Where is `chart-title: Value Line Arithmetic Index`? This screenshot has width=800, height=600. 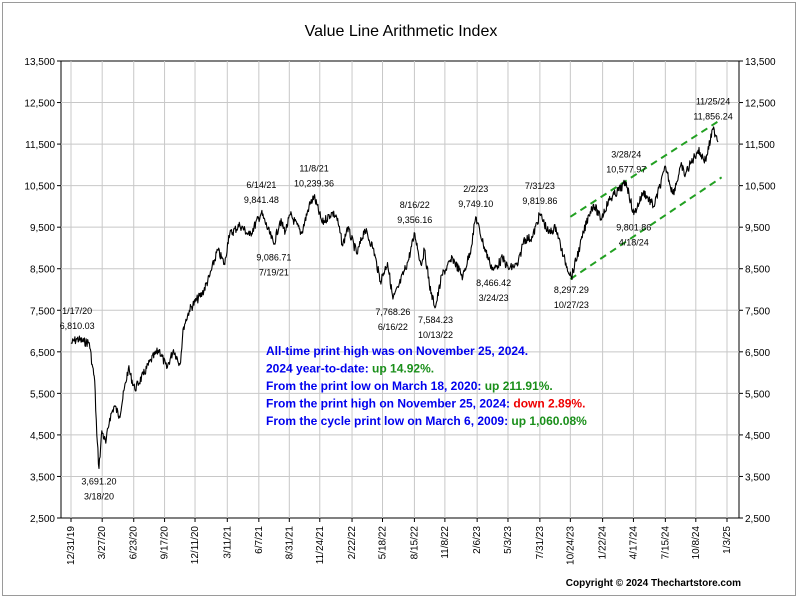
chart-title: Value Line Arithmetic Index is located at coordinates (401, 31).